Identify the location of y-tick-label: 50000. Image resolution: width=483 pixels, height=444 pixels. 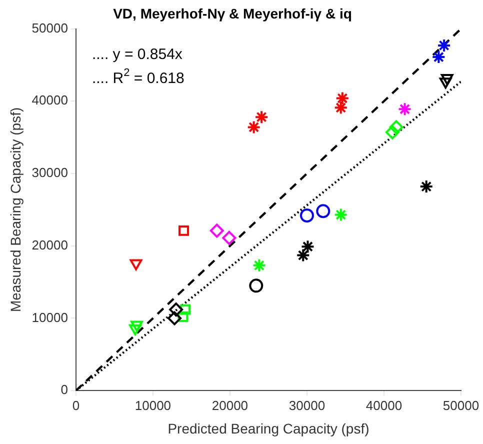
(50, 28).